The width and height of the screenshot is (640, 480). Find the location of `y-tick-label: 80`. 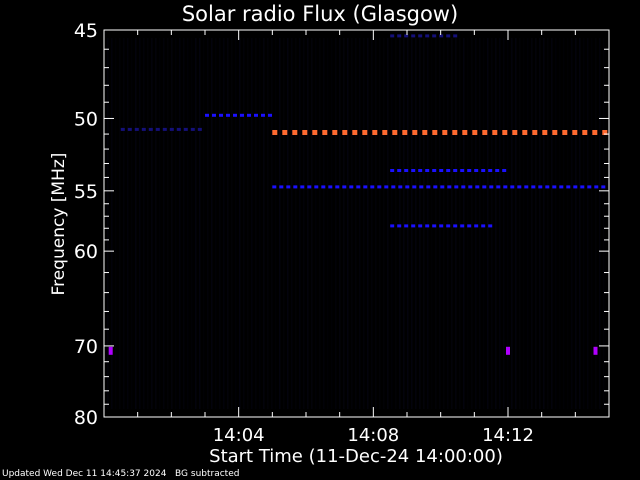

y-tick-label: 80 is located at coordinates (86, 418).